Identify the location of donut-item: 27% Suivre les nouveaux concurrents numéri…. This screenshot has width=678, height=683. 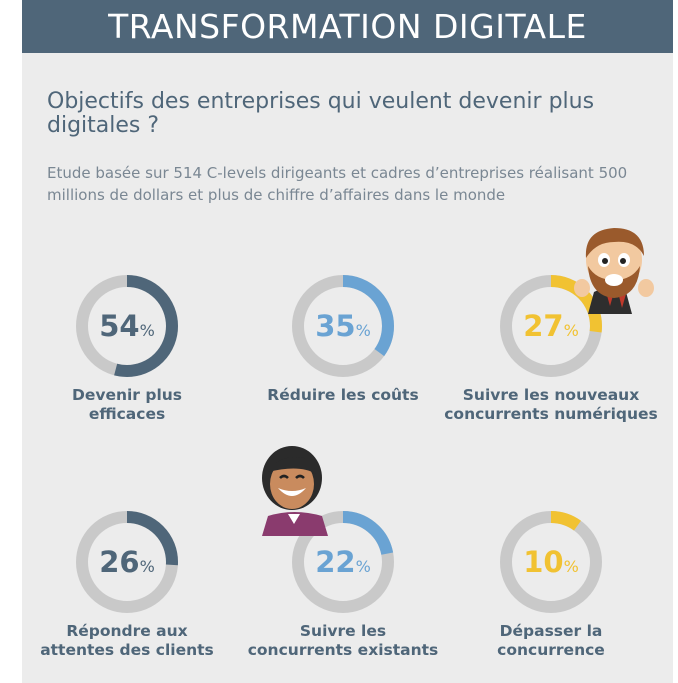
(551, 348).